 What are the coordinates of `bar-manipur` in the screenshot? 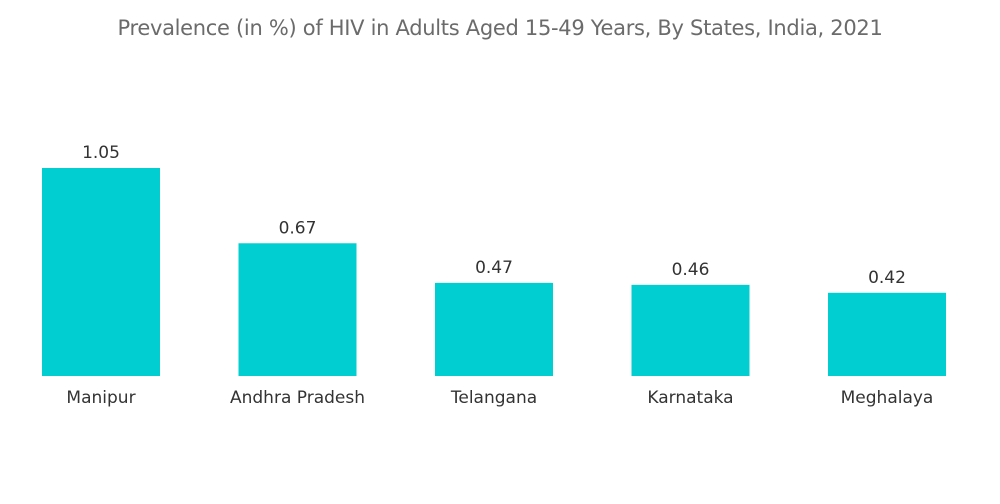 It's located at (101, 272).